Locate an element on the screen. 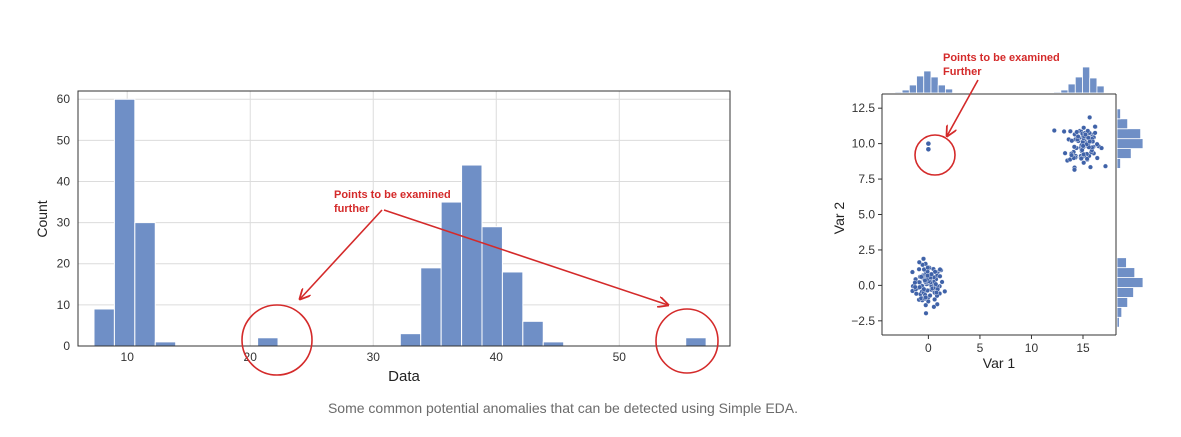 This screenshot has width=1181, height=437. outlier-highlight-circle-right is located at coordinates (687, 341).